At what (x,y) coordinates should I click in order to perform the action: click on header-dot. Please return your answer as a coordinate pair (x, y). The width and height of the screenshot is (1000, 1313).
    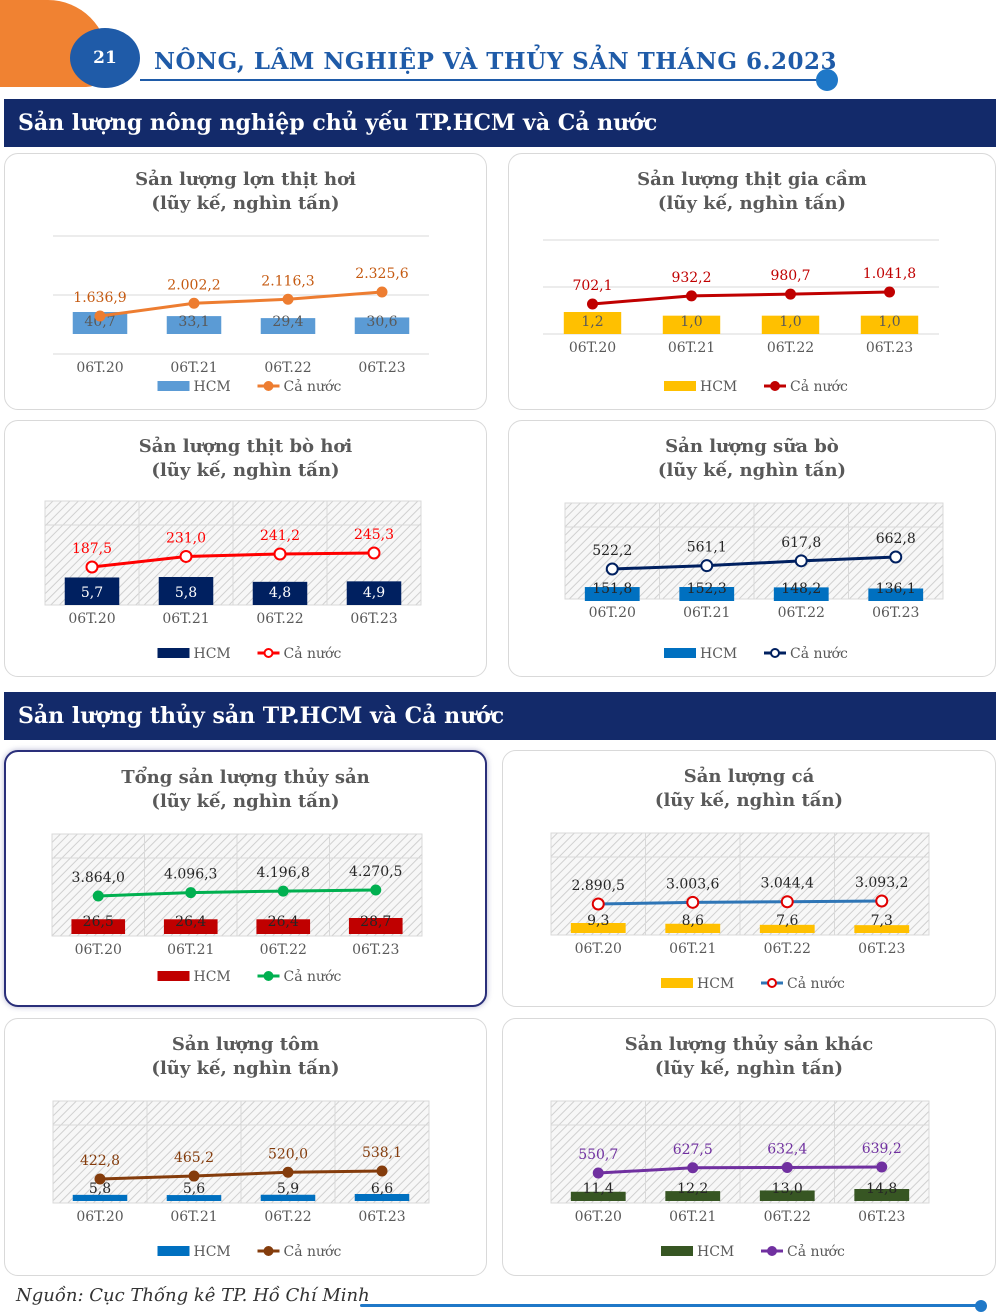
    Looking at the image, I should click on (827, 80).